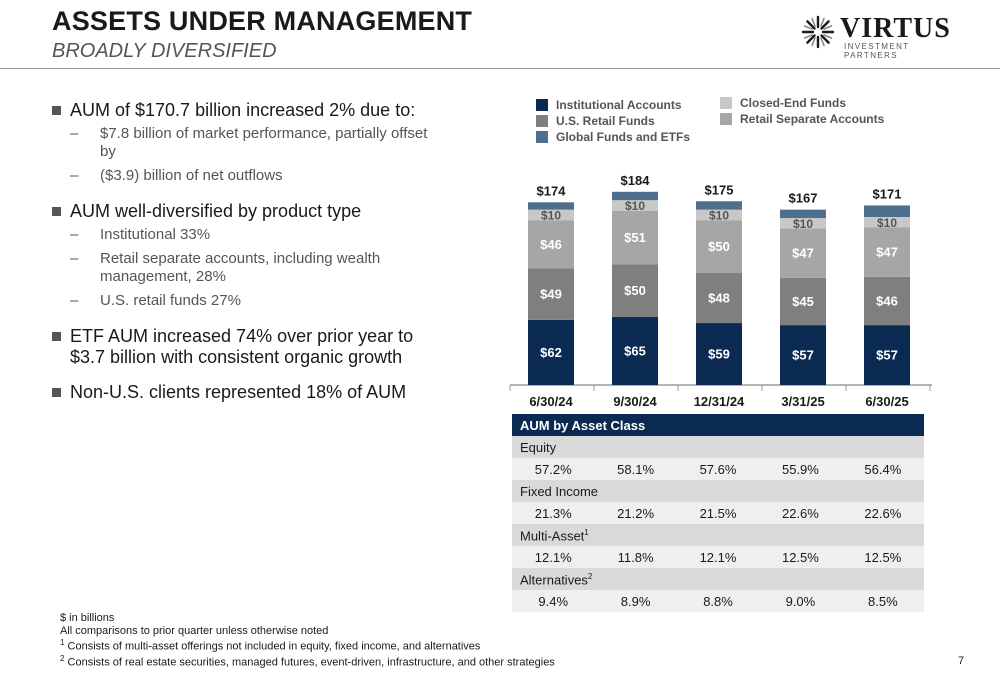 This screenshot has width=1000, height=685. What do you see at coordinates (553, 513) in the screenshot?
I see `table-cell: 21.3%` at bounding box center [553, 513].